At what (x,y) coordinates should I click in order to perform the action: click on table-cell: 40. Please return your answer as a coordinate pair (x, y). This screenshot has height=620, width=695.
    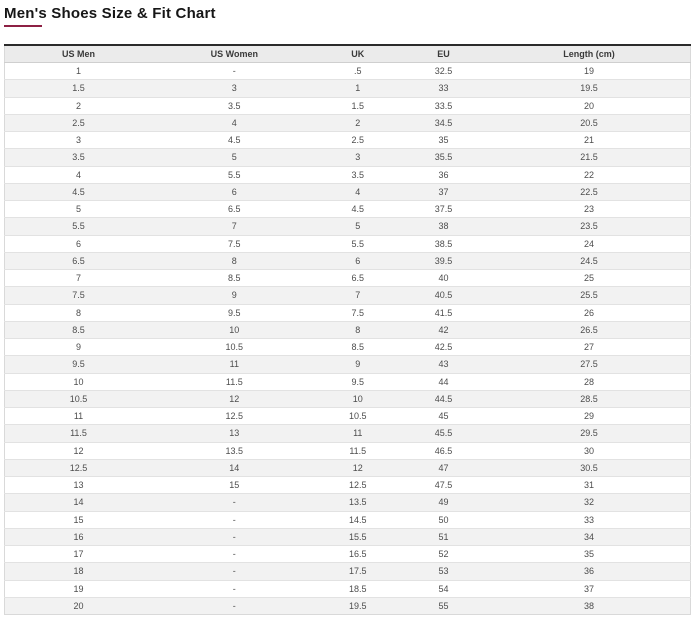
    Looking at the image, I should click on (443, 277).